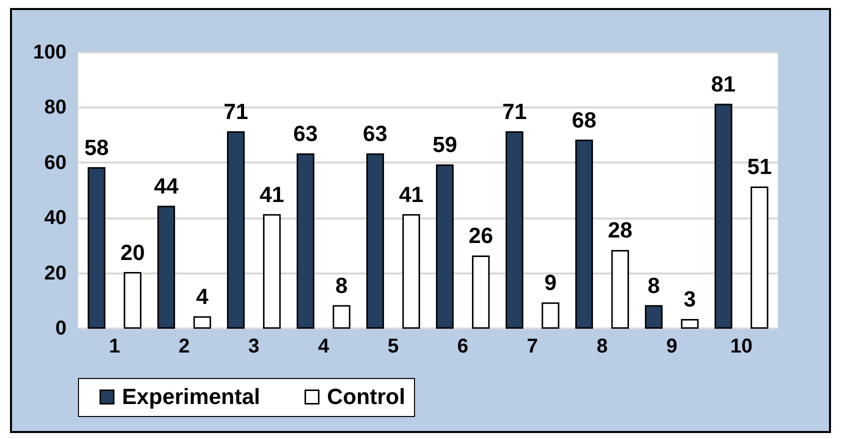 This screenshot has width=841, height=439. I want to click on x-tick-label: 5, so click(393, 347).